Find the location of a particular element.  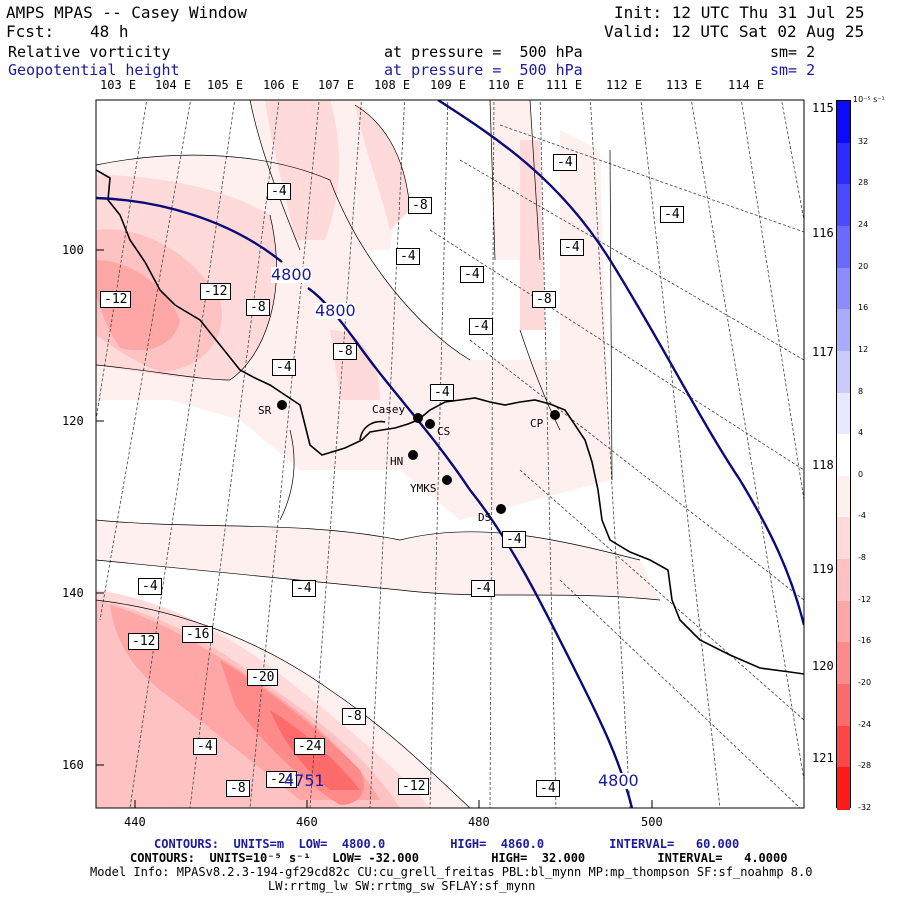

footer-physics: LW:rrtmg_lw SW:rrtmg_sw SFLAY:sf_mynn is located at coordinates (402, 886).